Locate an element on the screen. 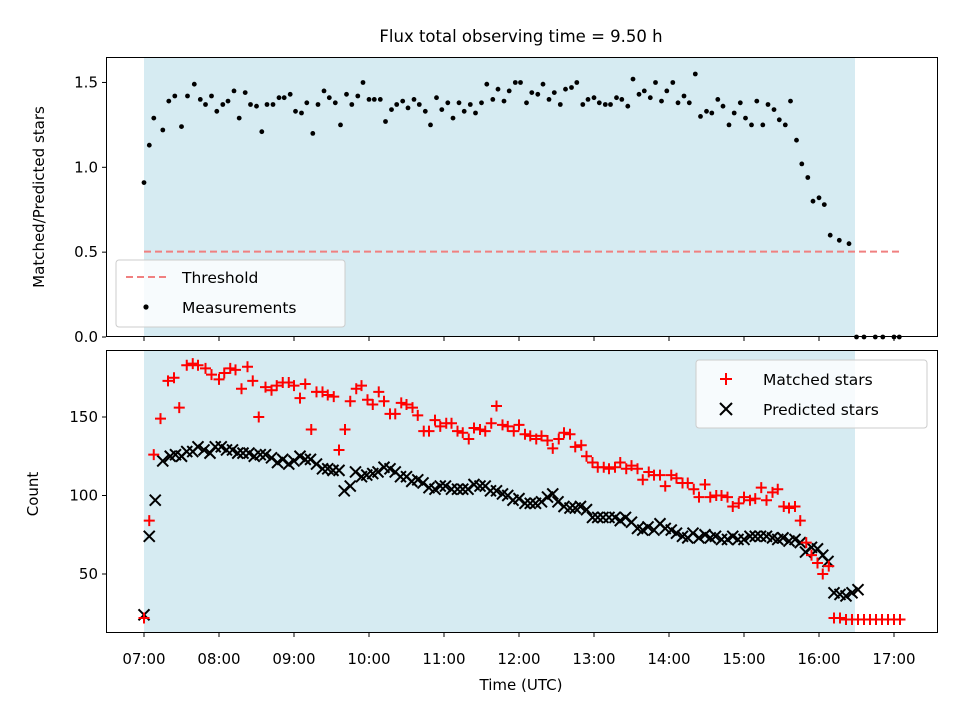 Image resolution: width=960 pixels, height=720 pixels. top-y-tick-label: 1.0 is located at coordinates (86, 167).